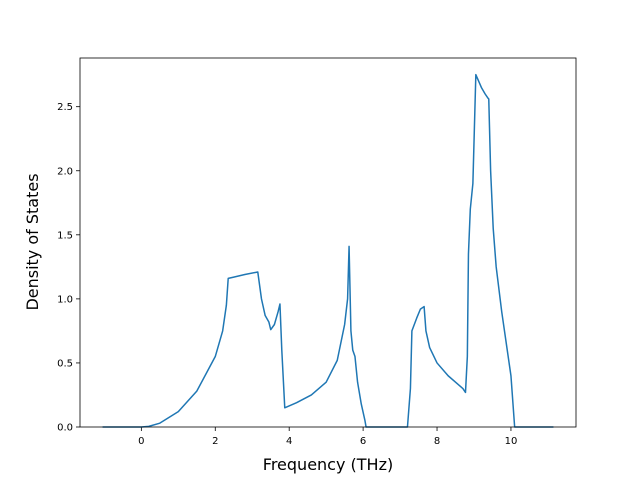 This screenshot has width=640, height=484. I want to click on y-tick-label: 2.5, so click(65, 107).